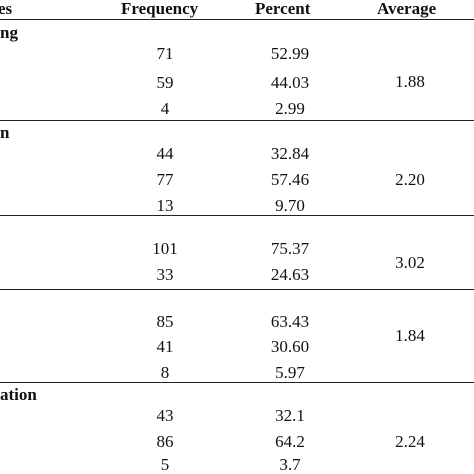  I want to click on header-frequency: Frequency, so click(160, 9).